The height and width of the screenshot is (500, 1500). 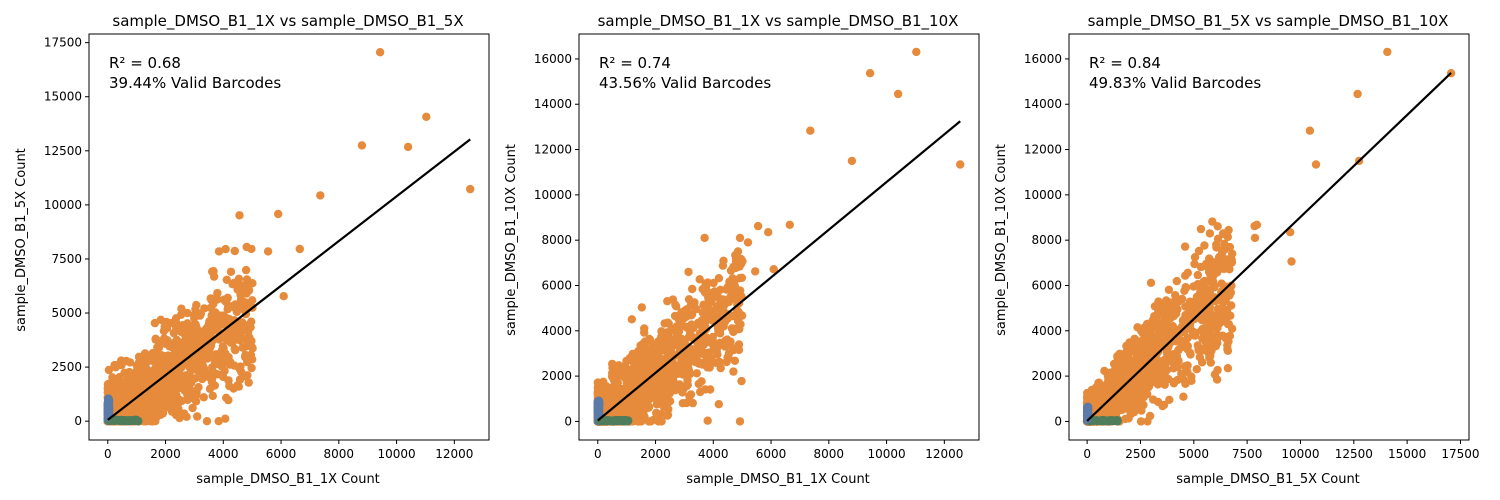 What do you see at coordinates (1194, 454) in the screenshot?
I see `x-tick-label: 5000` at bounding box center [1194, 454].